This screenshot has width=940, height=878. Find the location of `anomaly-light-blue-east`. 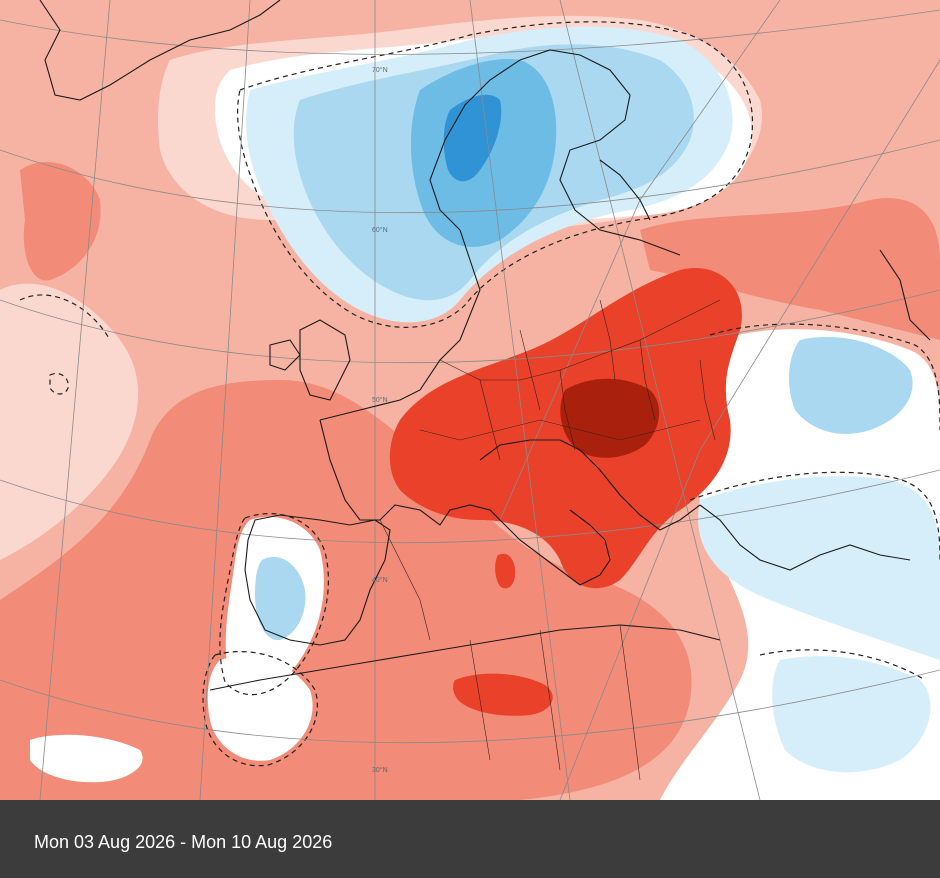

anomaly-light-blue-east is located at coordinates (850, 385).